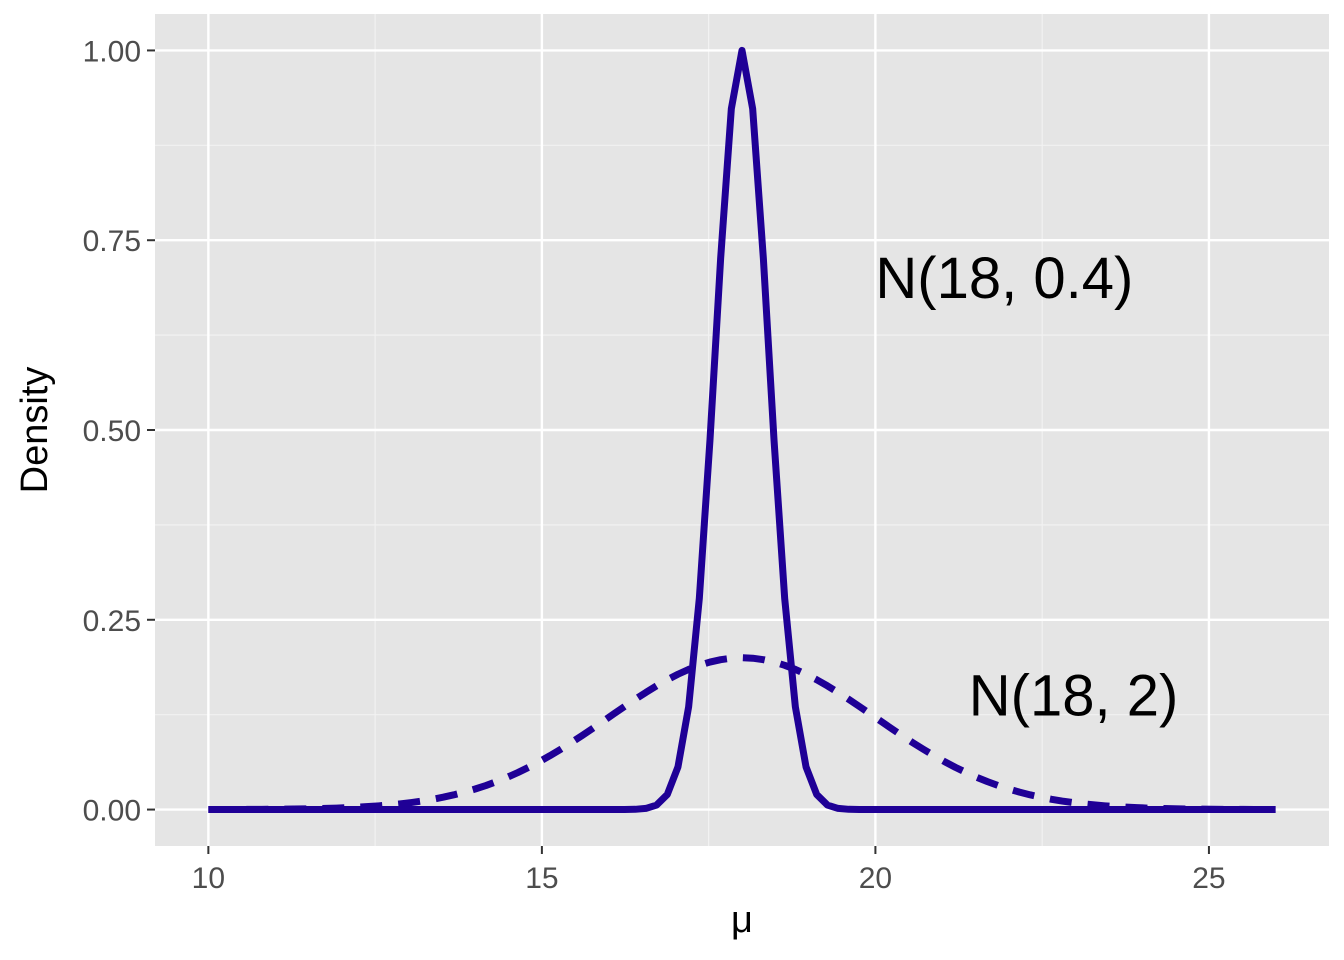 The width and height of the screenshot is (1344, 960). I want to click on curve-annotation: N(18, 0.4), so click(1004, 278).